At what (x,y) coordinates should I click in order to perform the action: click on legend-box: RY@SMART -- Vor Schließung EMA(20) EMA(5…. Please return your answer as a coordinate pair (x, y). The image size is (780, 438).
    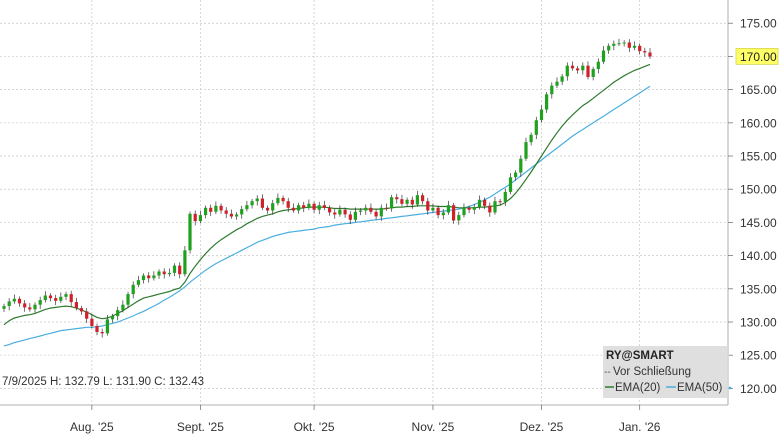
    Looking at the image, I should click on (667, 372).